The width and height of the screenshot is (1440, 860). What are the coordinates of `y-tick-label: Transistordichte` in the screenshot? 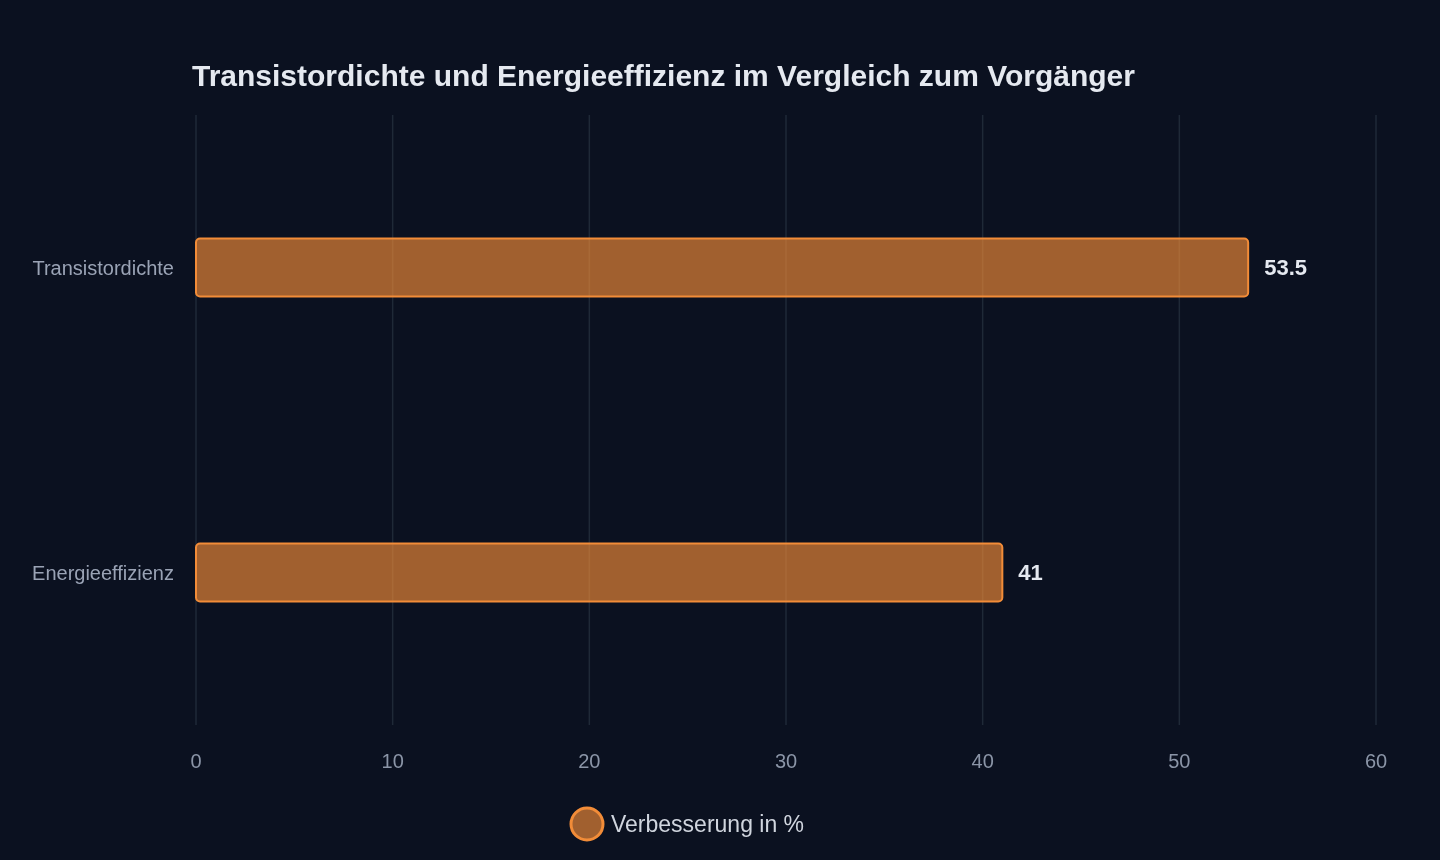 It's located at (103, 267).